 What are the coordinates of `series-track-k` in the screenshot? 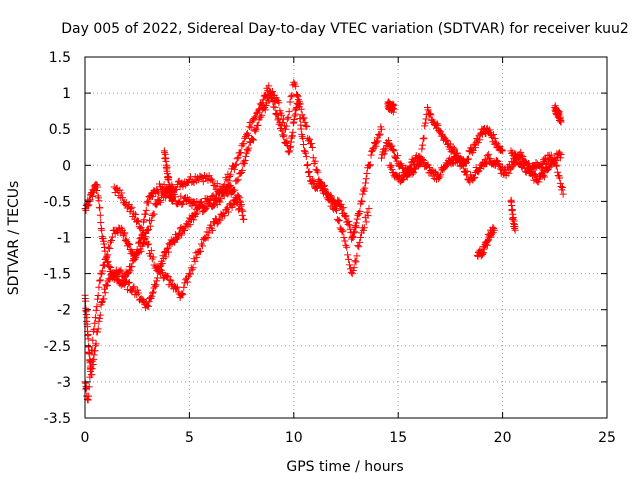 It's located at (486, 242).